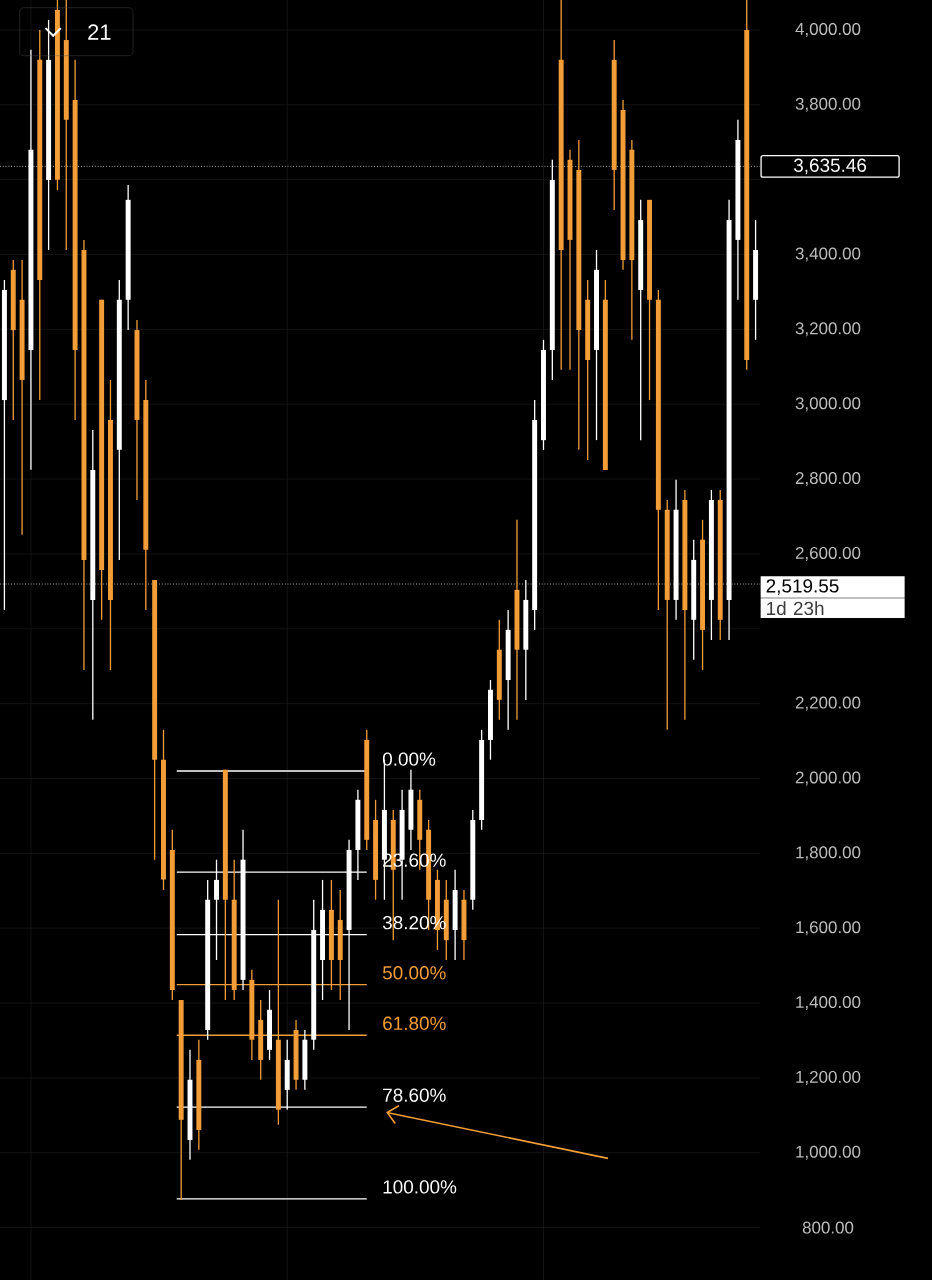 The width and height of the screenshot is (932, 1280). I want to click on y-tick-label: 1,800.00, so click(828, 853).